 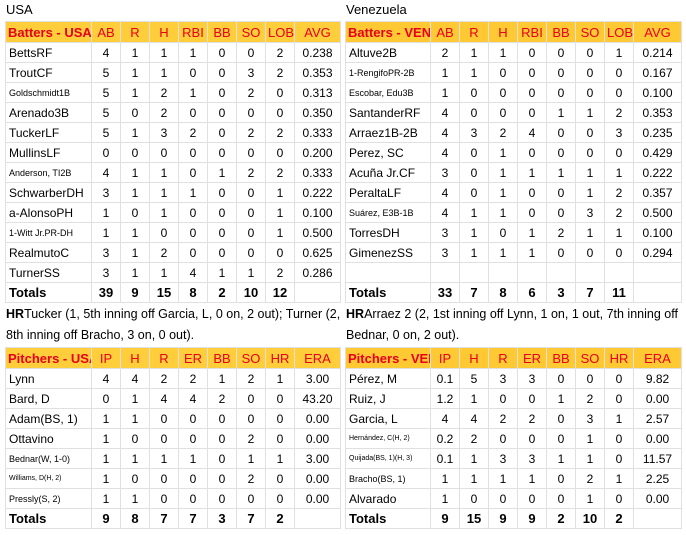 I want to click on column-header-ab: AB, so click(x=445, y=32).